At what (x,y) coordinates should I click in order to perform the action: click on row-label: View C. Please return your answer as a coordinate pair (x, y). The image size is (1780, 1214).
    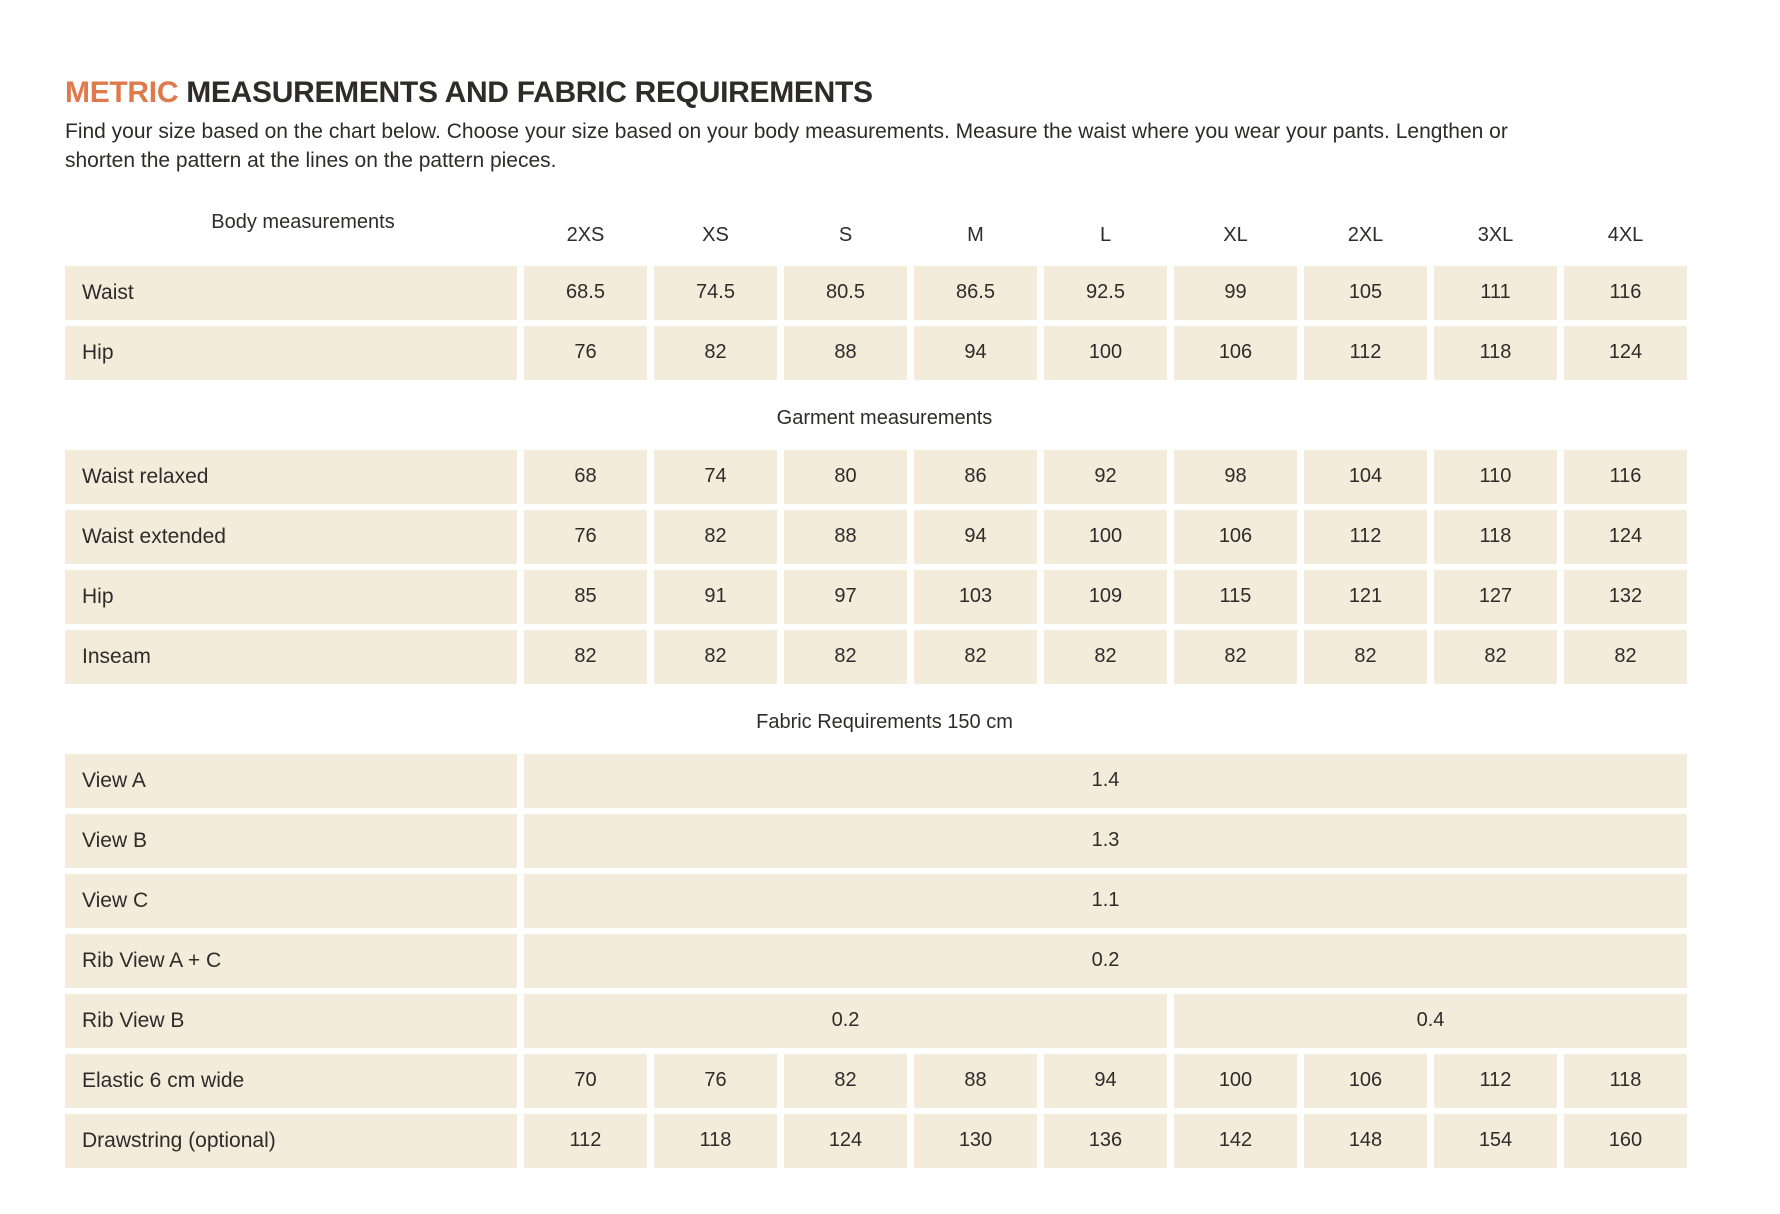
    Looking at the image, I should click on (291, 900).